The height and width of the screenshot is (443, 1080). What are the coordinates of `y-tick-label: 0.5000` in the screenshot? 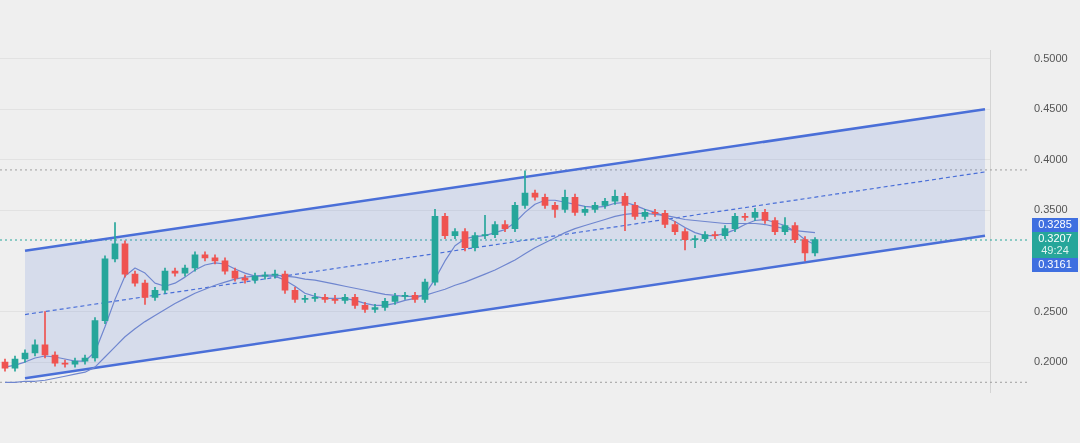 It's located at (1051, 57).